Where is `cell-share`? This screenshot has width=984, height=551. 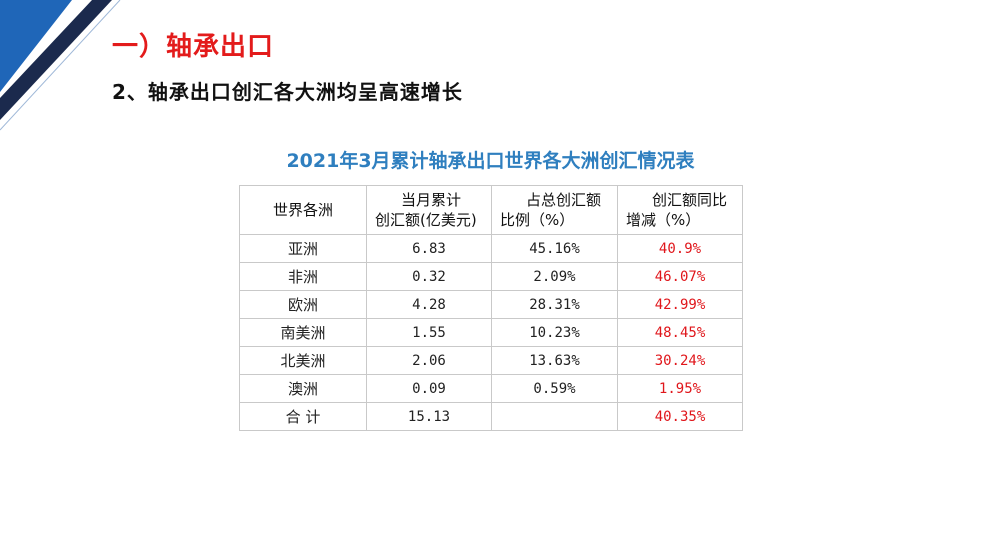 cell-share is located at coordinates (554, 416).